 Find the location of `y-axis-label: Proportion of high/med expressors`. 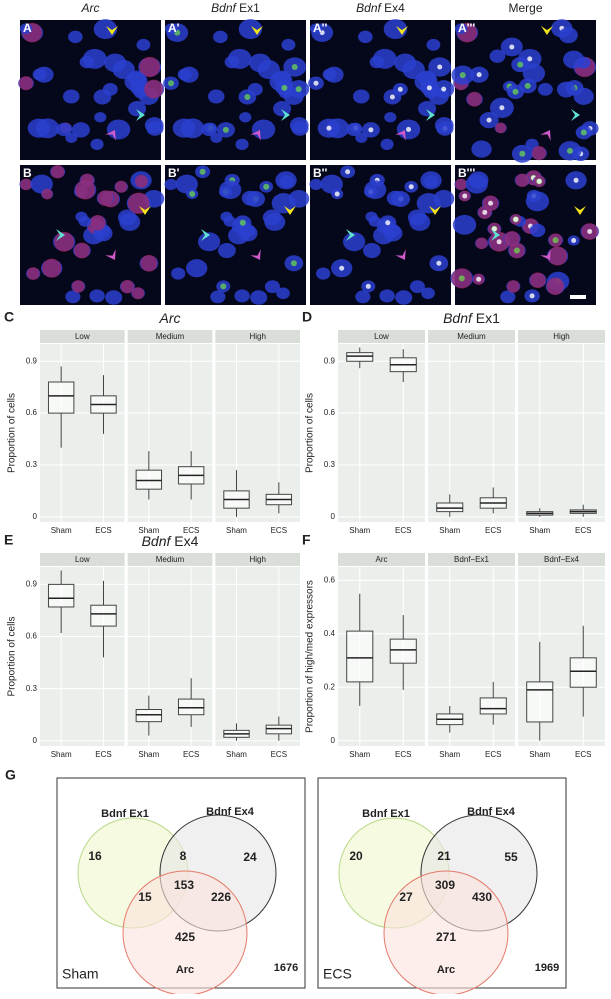

y-axis-label: Proportion of high/med expressors is located at coordinates (310, 656).